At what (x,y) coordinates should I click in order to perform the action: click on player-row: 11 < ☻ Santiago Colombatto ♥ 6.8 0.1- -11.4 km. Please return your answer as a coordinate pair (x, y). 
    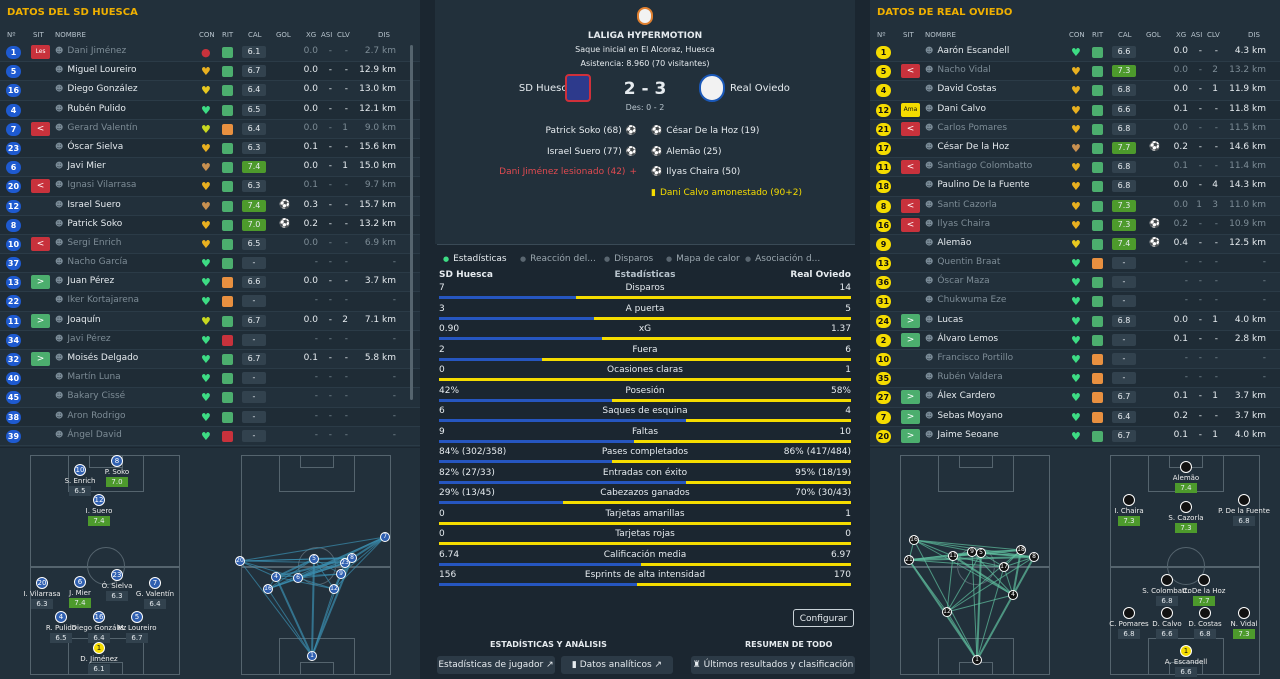
    Looking at the image, I should click on (1075, 168).